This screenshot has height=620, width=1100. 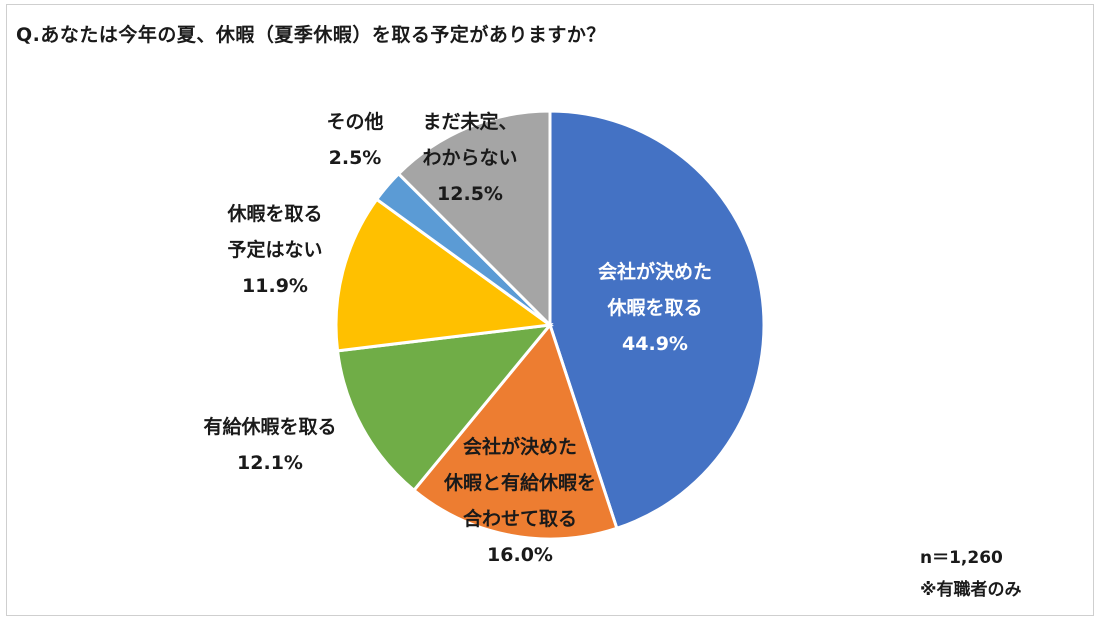 What do you see at coordinates (354, 121) in the screenshot?
I see `slice-category-label: その他` at bounding box center [354, 121].